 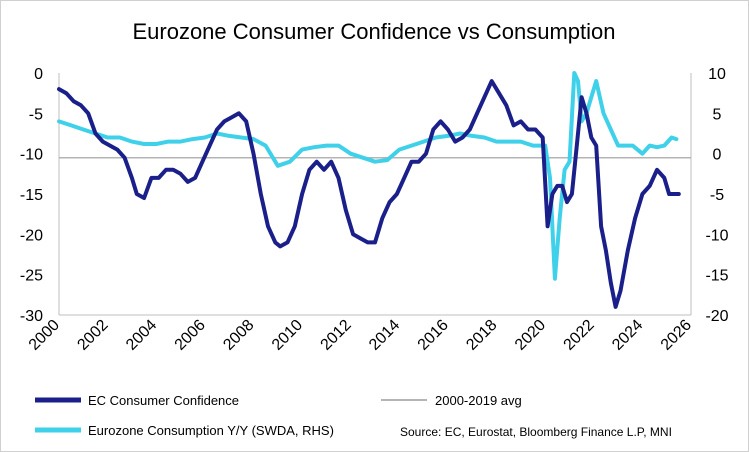 What do you see at coordinates (384, 335) in the screenshot?
I see `x-tick-label: 2014` at bounding box center [384, 335].